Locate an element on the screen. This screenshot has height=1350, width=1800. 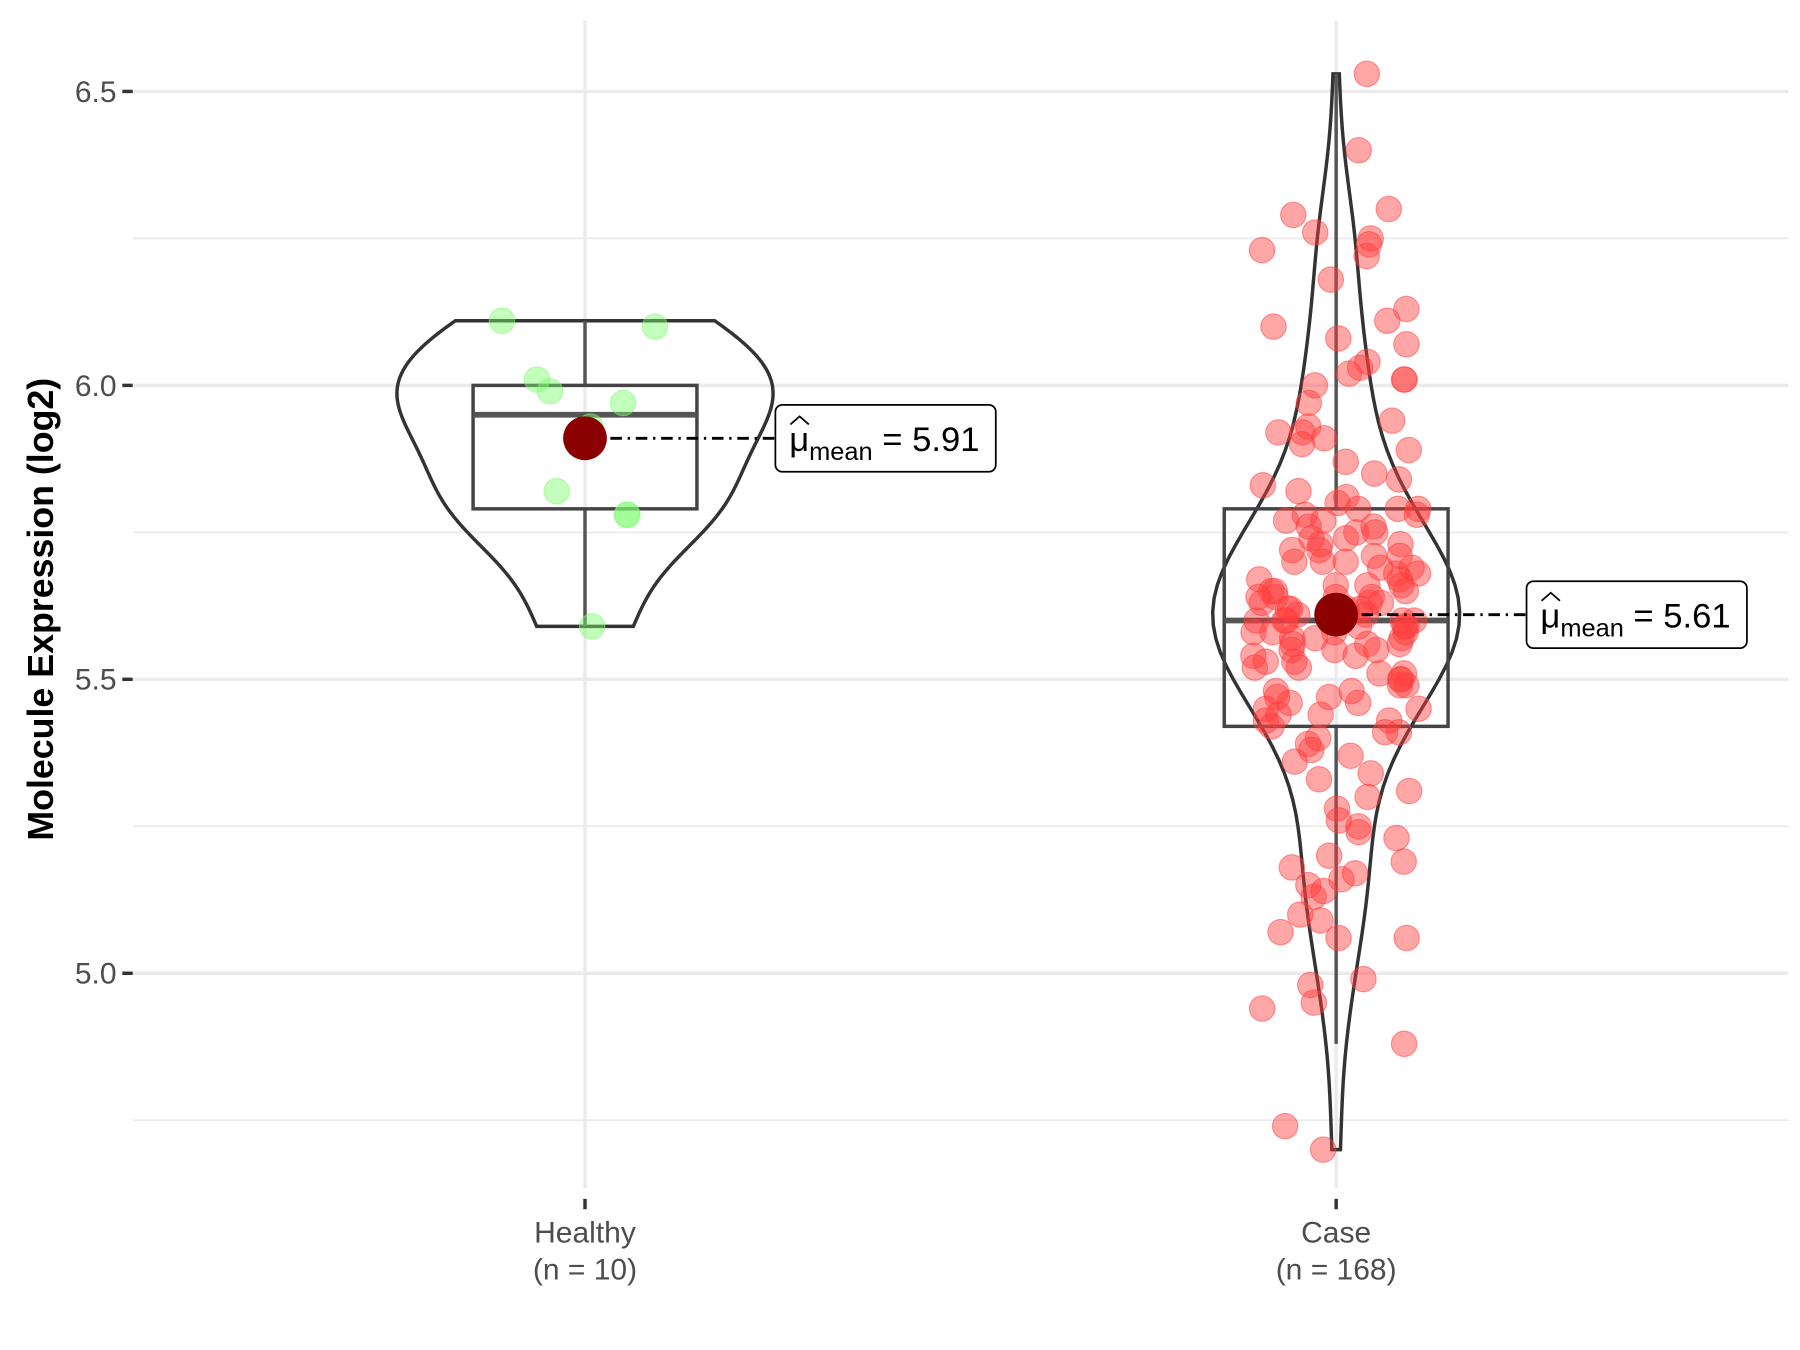
y-tick-label: 6.0 is located at coordinates (96, 386).